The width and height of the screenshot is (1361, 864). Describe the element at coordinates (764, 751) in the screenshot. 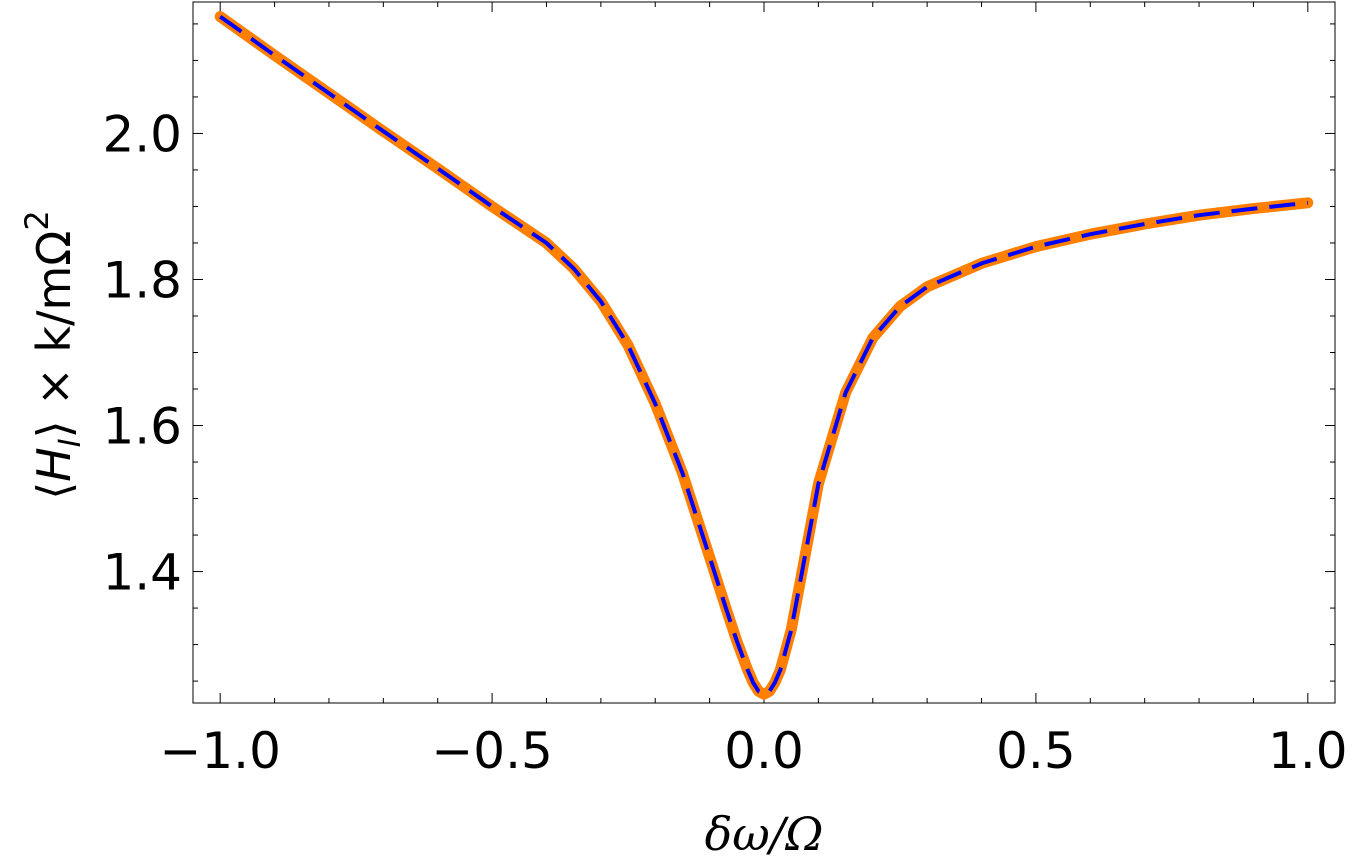

I see `x-tick-label: 0.0` at that location.